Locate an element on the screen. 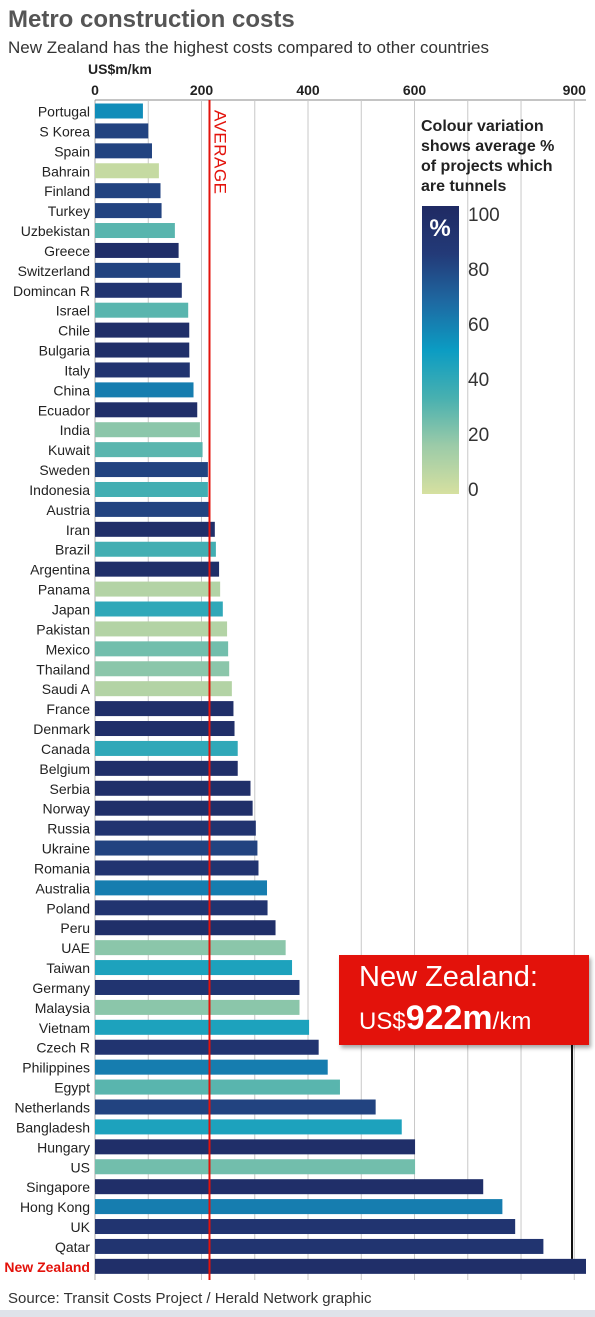 Image resolution: width=595 pixels, height=1317 pixels. bar-uae is located at coordinates (190, 948).